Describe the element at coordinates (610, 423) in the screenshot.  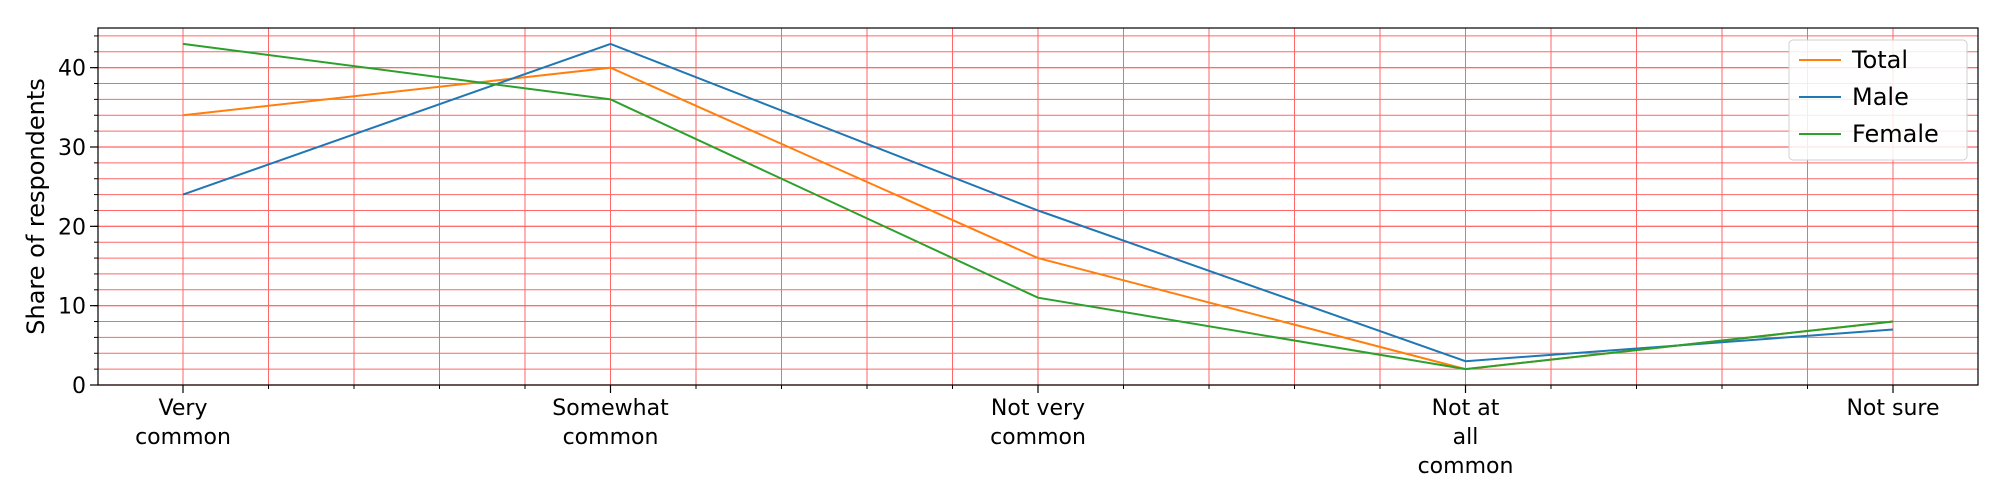
I see `x-tick-label: Somewhat common` at that location.